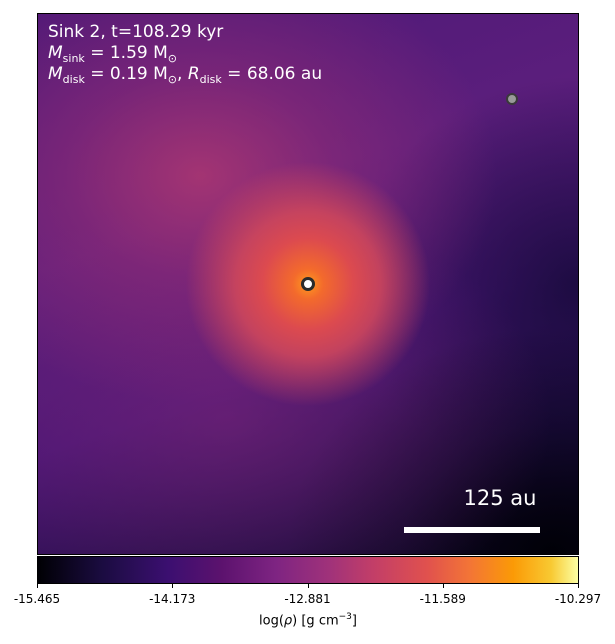 This screenshot has width=615, height=644. Describe the element at coordinates (113, 54) in the screenshot. I see `sink-mass-label: Msink = 1.59 M⊙` at that location.